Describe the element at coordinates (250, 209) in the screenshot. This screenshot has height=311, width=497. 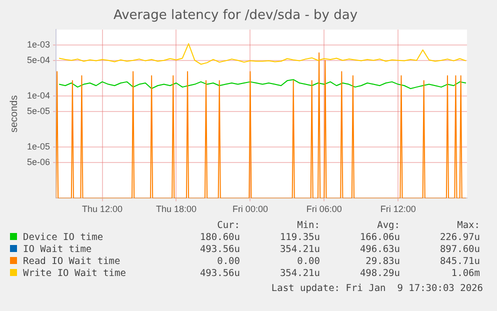
I see `x-tick-label: Fri 00:00` at that location.